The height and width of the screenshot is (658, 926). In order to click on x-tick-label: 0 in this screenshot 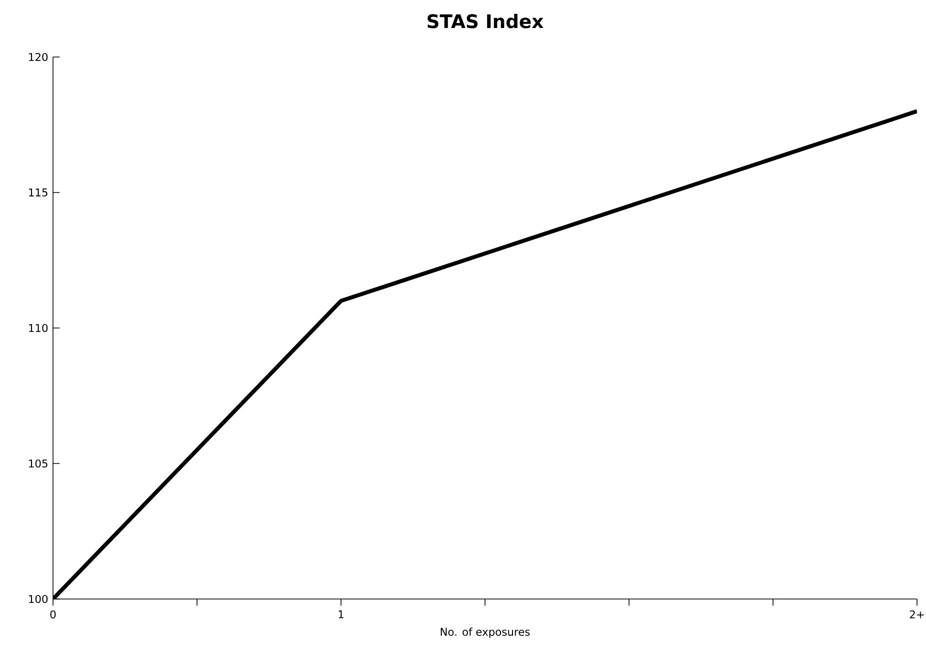, I will do `click(53, 614)`.